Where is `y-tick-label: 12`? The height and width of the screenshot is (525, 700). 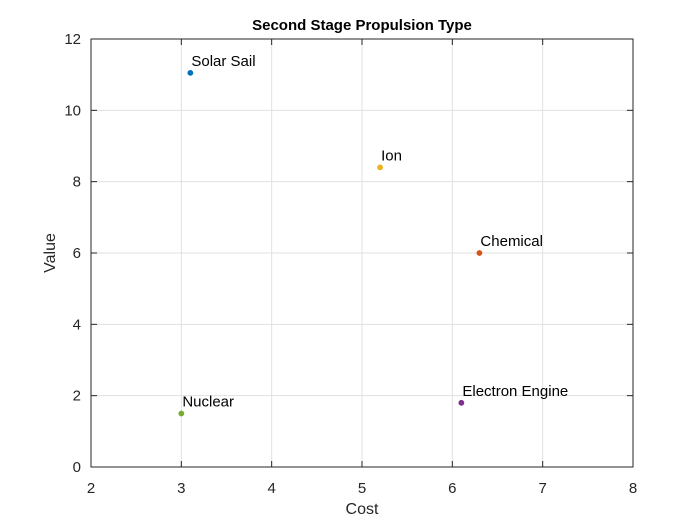 y-tick-label: 12 is located at coordinates (72, 39).